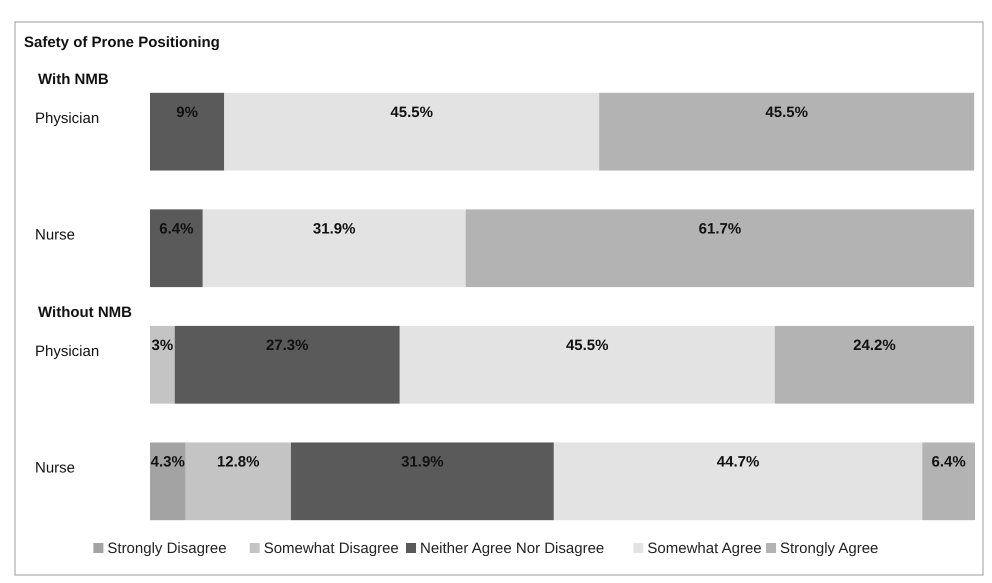  Describe the element at coordinates (122, 42) in the screenshot. I see `chart-title: Safety of Prone Positioning` at that location.